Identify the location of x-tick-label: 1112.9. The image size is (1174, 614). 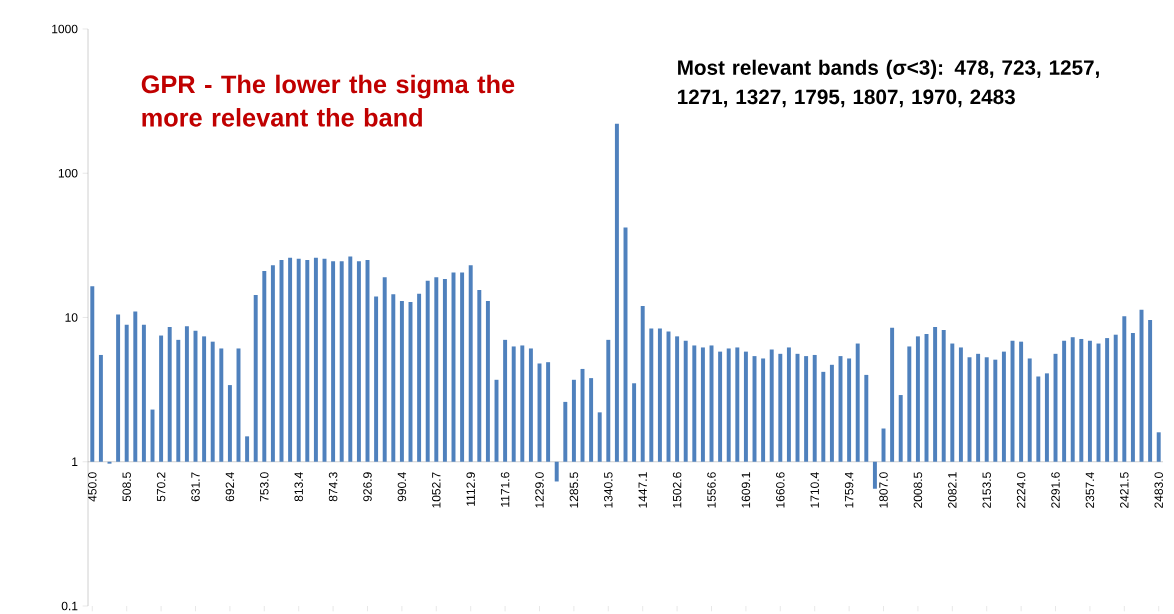
(470, 489).